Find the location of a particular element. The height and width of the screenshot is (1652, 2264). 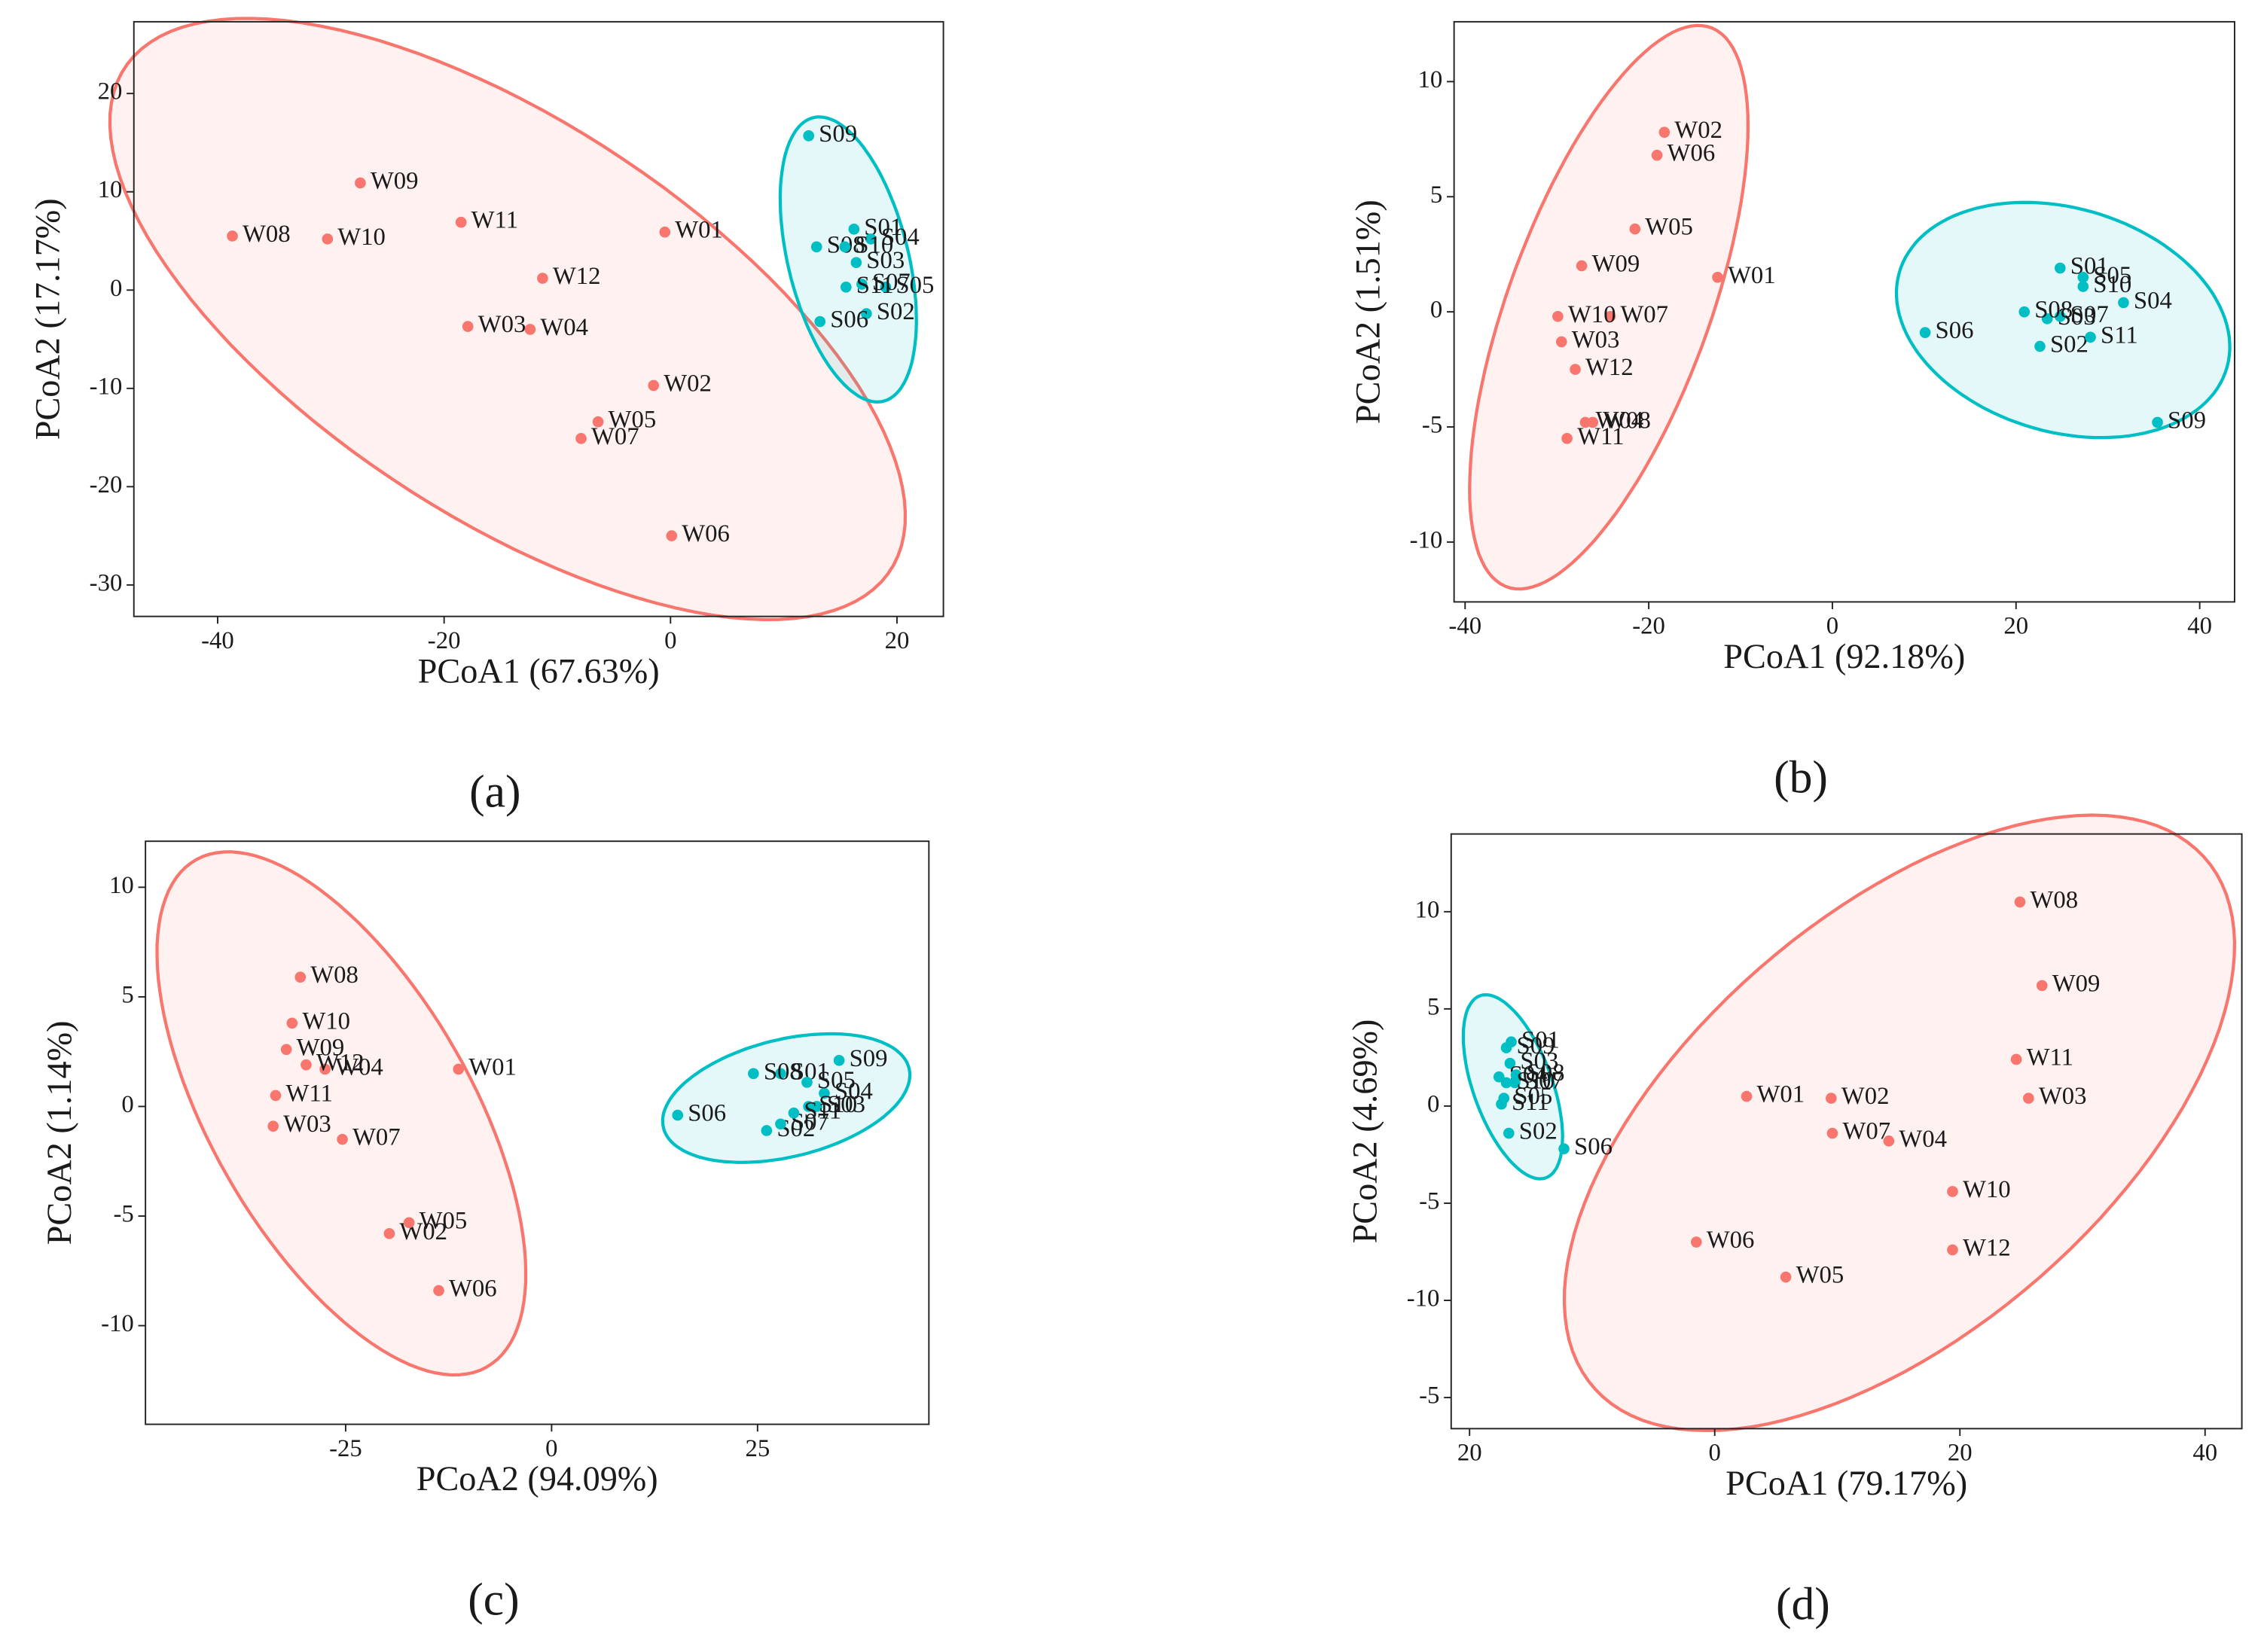

point-label: W06 is located at coordinates (1731, 1241).